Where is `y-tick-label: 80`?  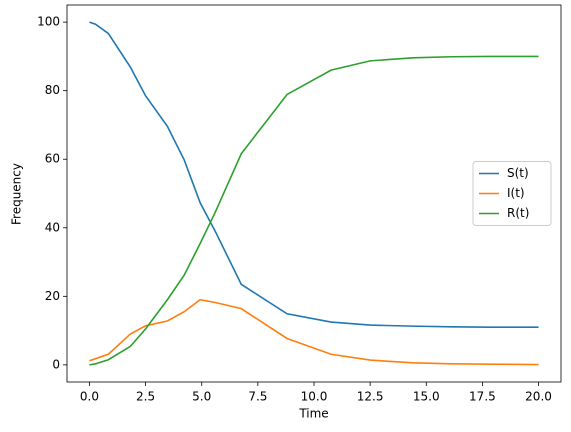
y-tick-label: 80 is located at coordinates (52, 90).